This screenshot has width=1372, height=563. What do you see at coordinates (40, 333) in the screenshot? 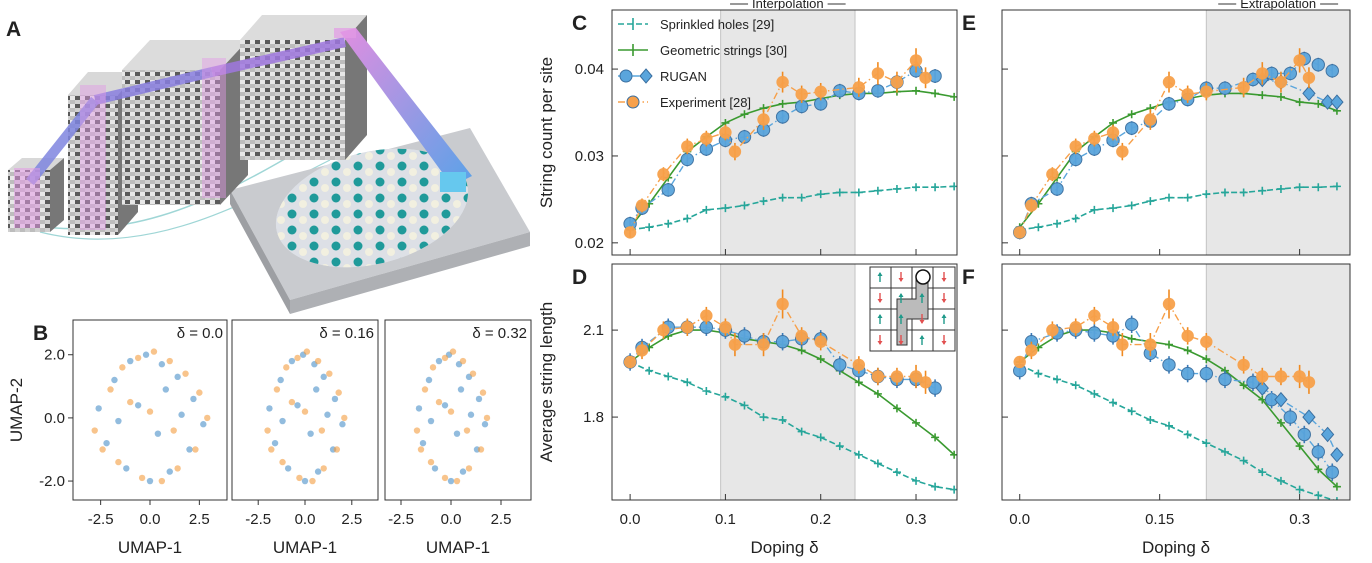
I see `panel-label: B` at bounding box center [40, 333].